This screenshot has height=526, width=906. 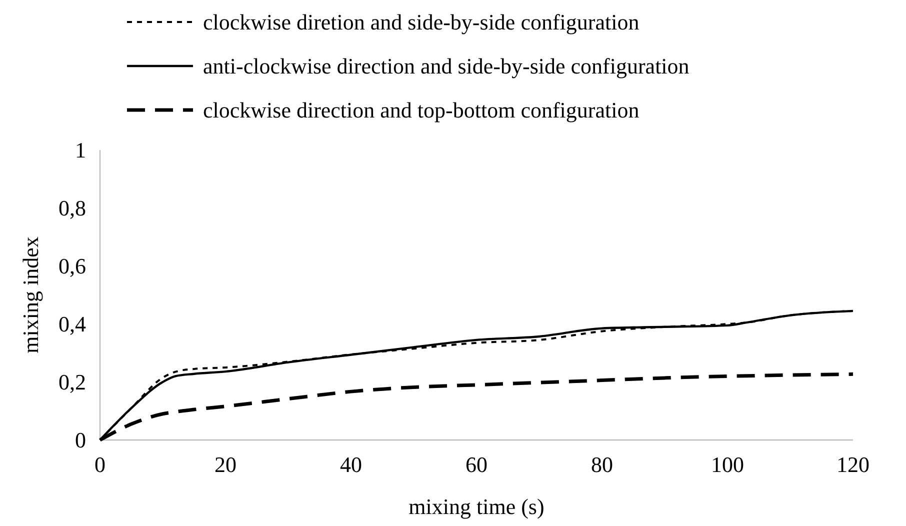 What do you see at coordinates (72, 324) in the screenshot?
I see `y-tick-label: 0,4` at bounding box center [72, 324].